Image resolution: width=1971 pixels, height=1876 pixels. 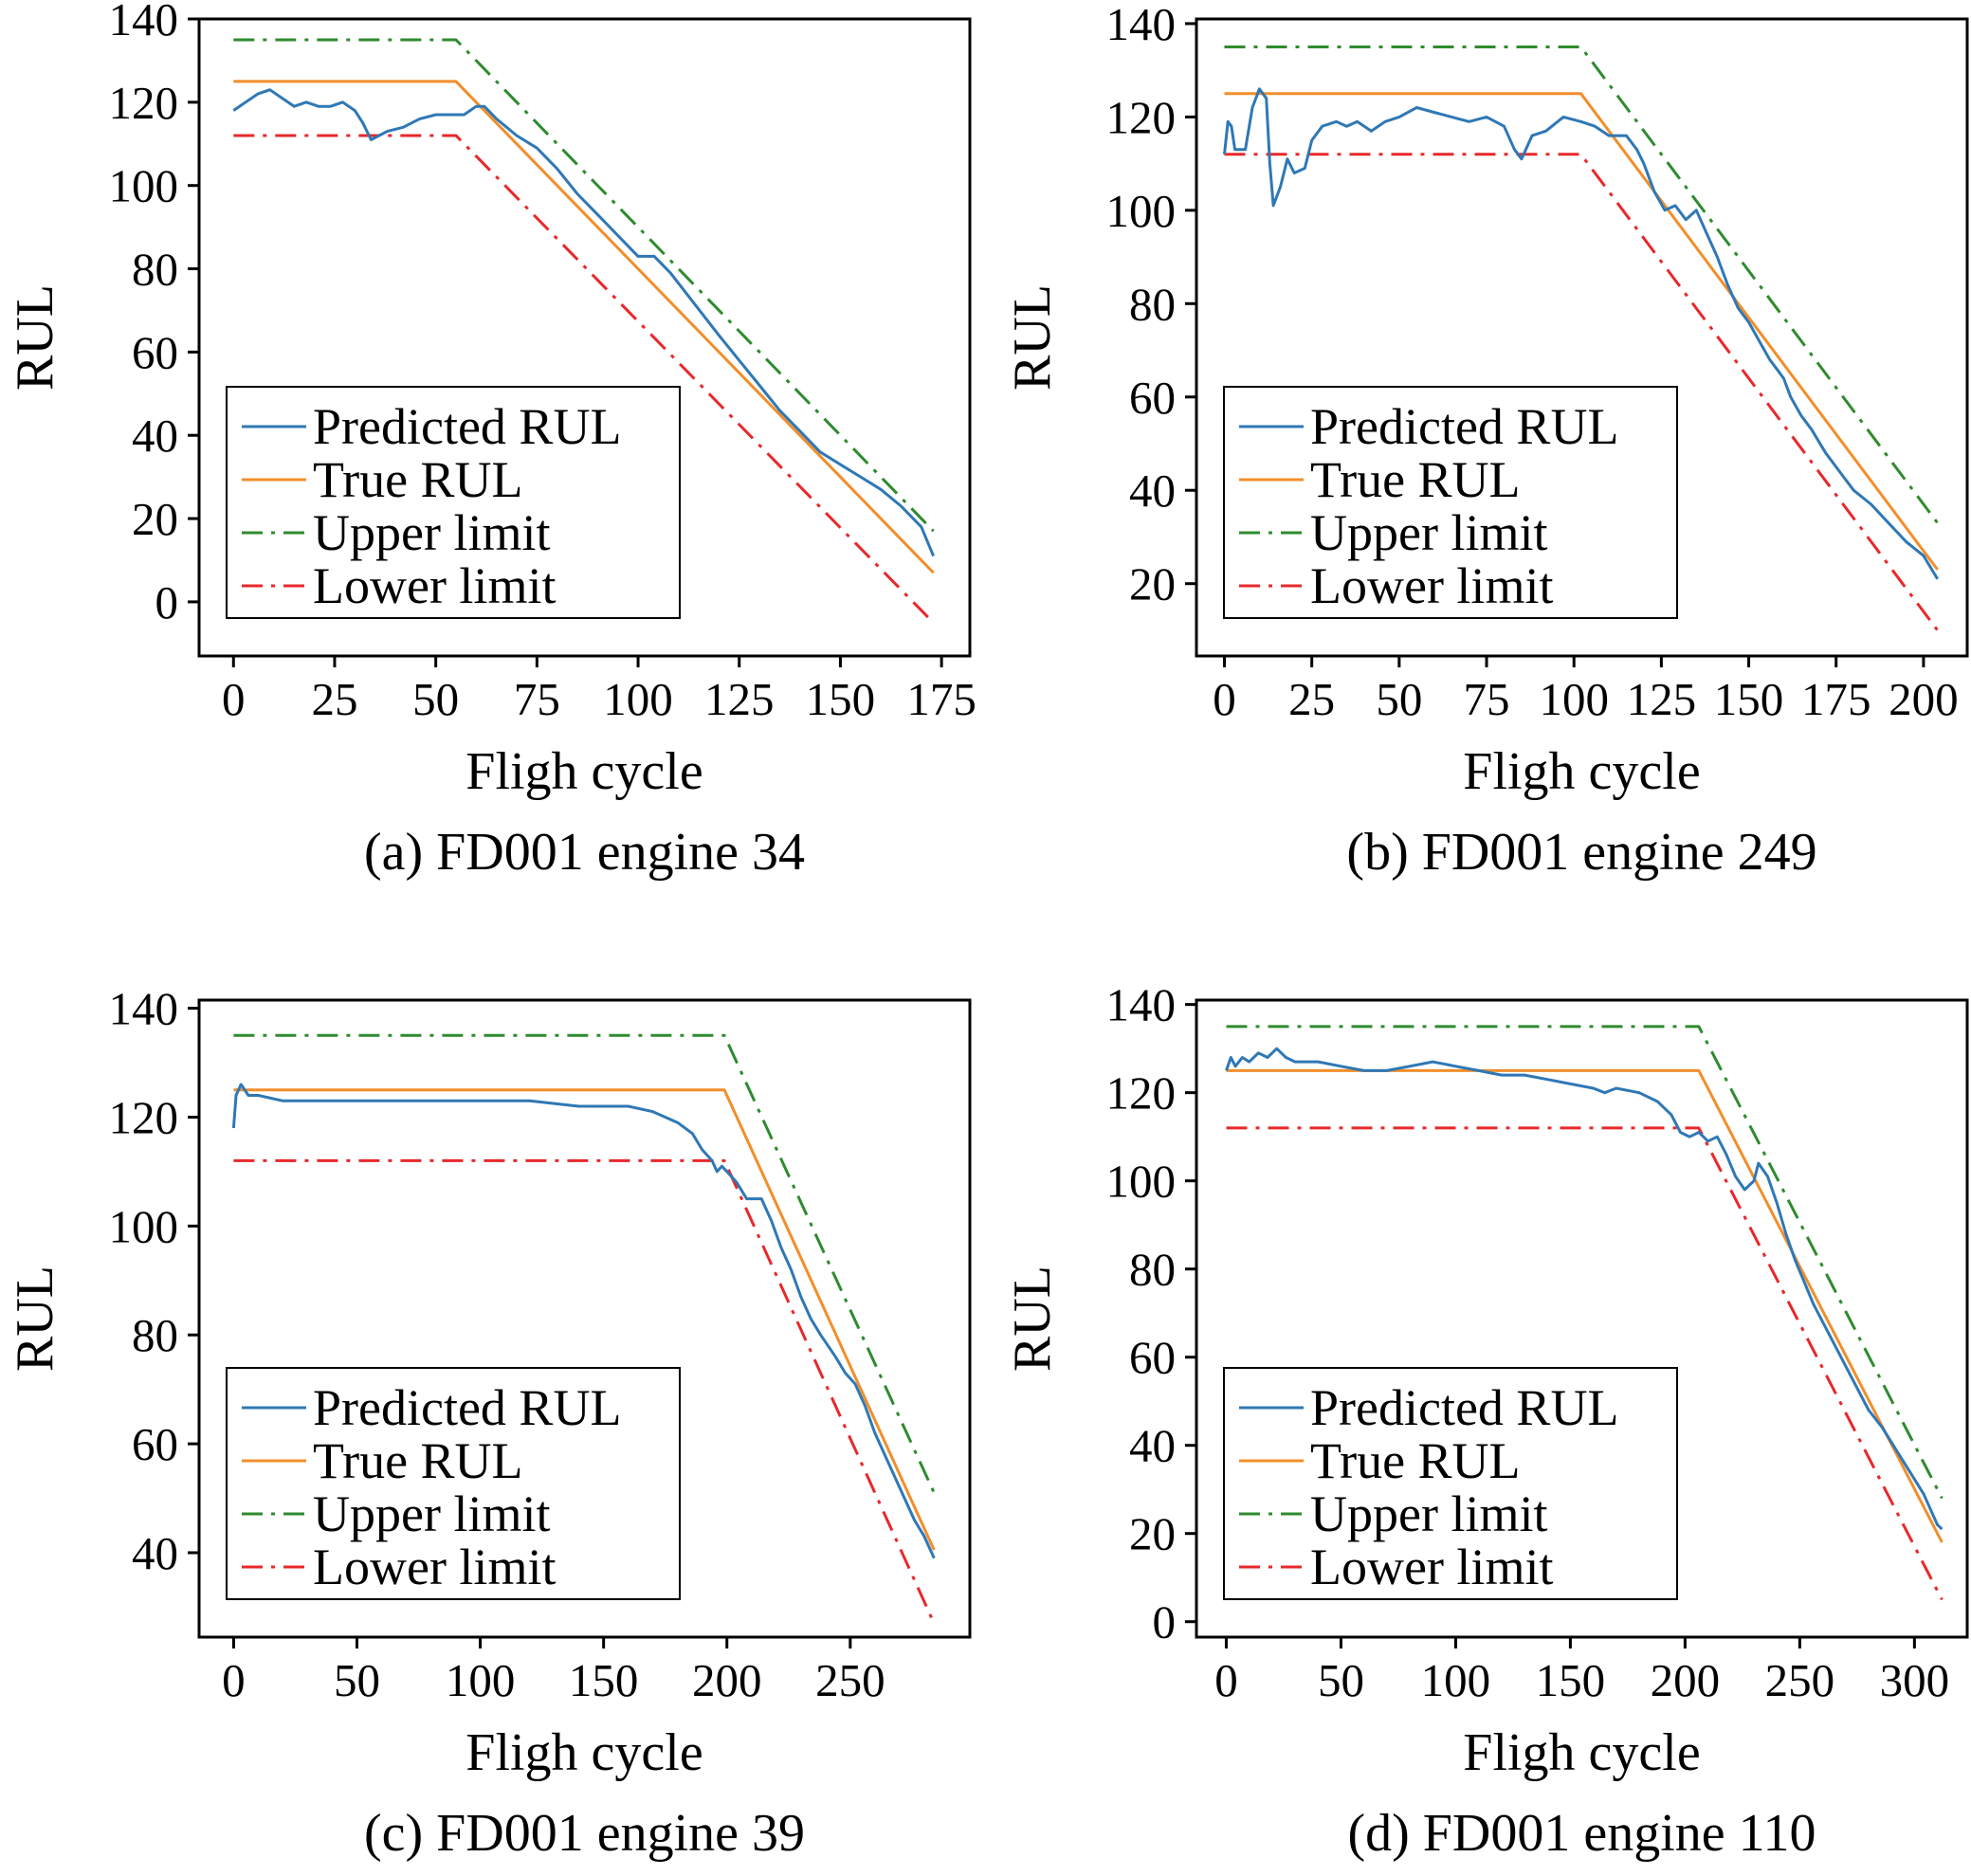 What do you see at coordinates (1165, 1622) in the screenshot?
I see `y-tick-label: 0` at bounding box center [1165, 1622].